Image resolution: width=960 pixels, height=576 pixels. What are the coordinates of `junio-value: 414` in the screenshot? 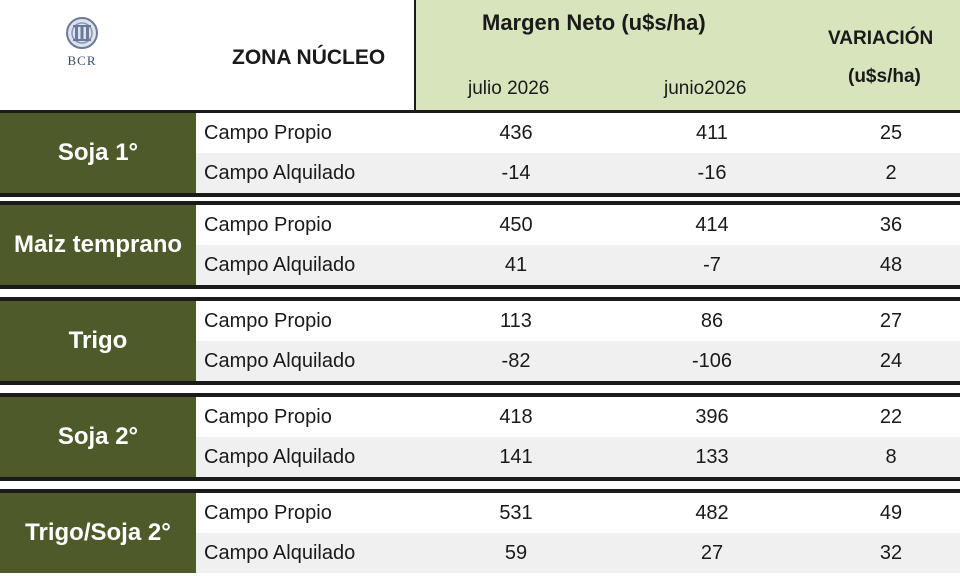 It's located at (712, 225).